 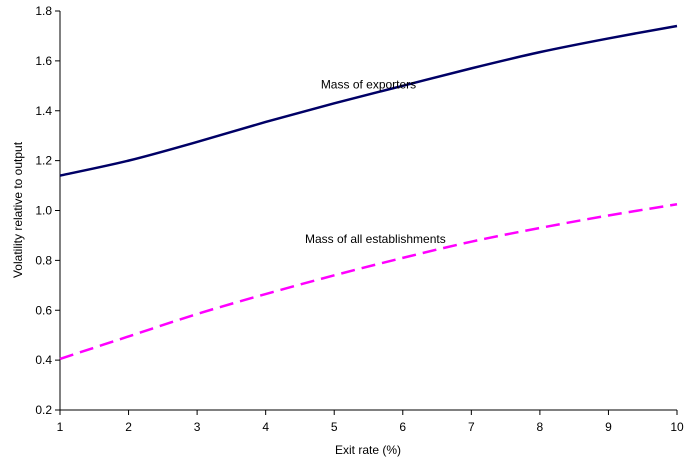 I want to click on x-ticks: 1 2 3 4 5 6 7 8 9 10, so click(x=370, y=422).